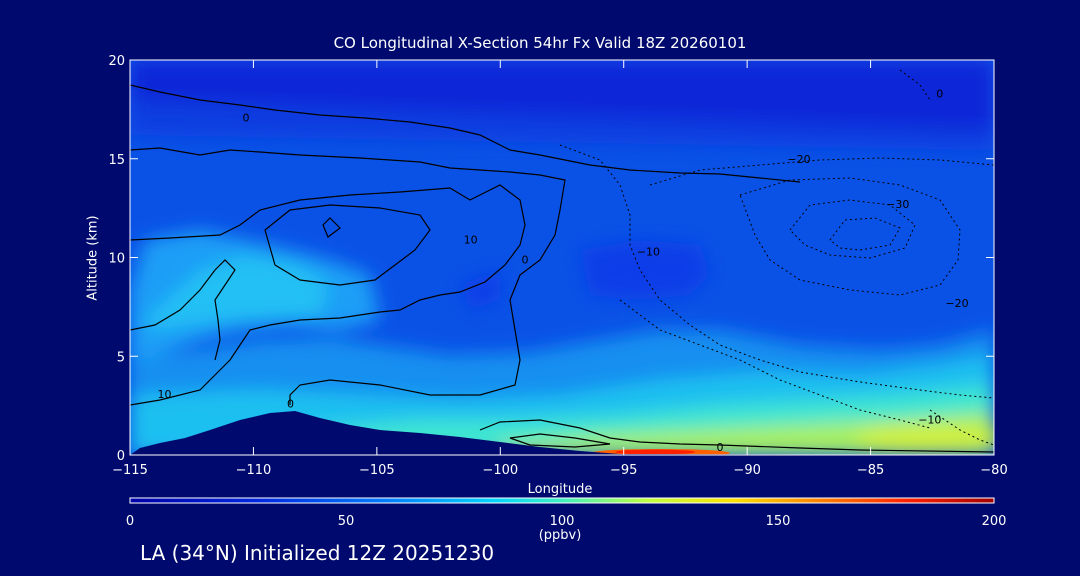  Describe the element at coordinates (560, 535) in the screenshot. I see `colorbar-unit: (ppbv)` at that location.